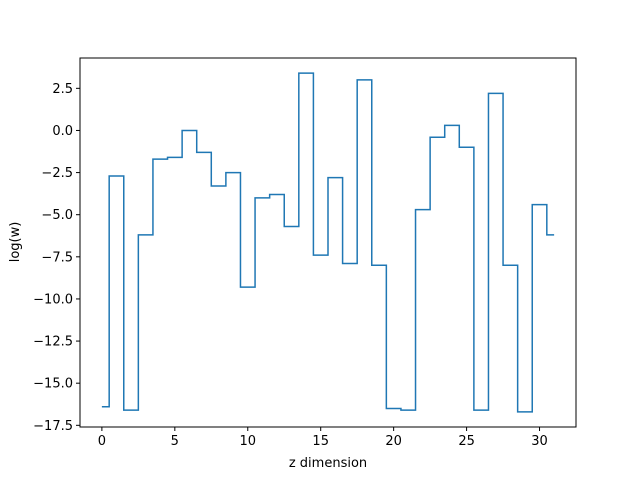 Image resolution: width=640 pixels, height=480 pixels. Describe the element at coordinates (328, 463) in the screenshot. I see `x-axis-label: z dimension` at that location.